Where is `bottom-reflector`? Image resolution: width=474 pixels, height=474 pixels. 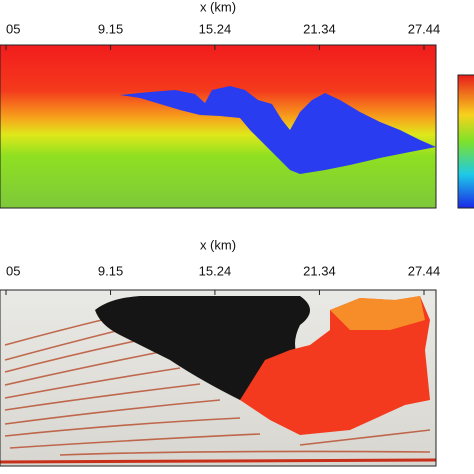
bottom-reflector is located at coordinates (218, 461).